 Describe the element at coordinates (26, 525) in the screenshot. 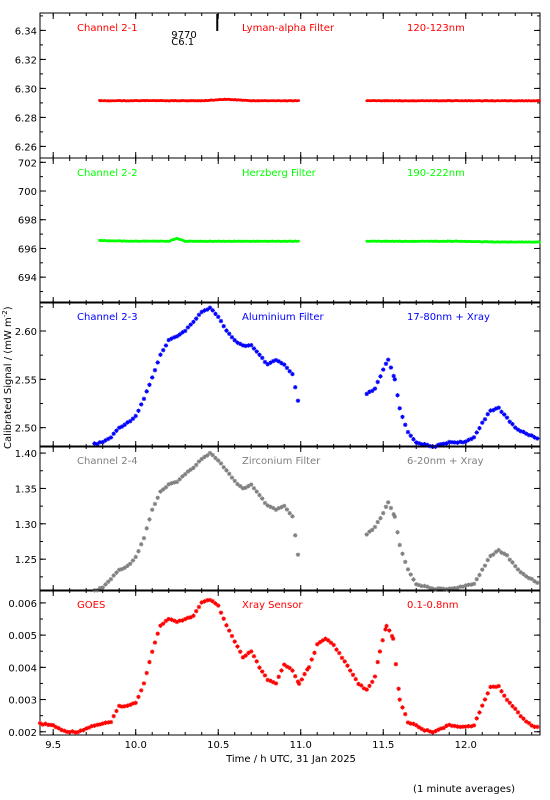

I see `y-tick-label: 1.30` at that location.